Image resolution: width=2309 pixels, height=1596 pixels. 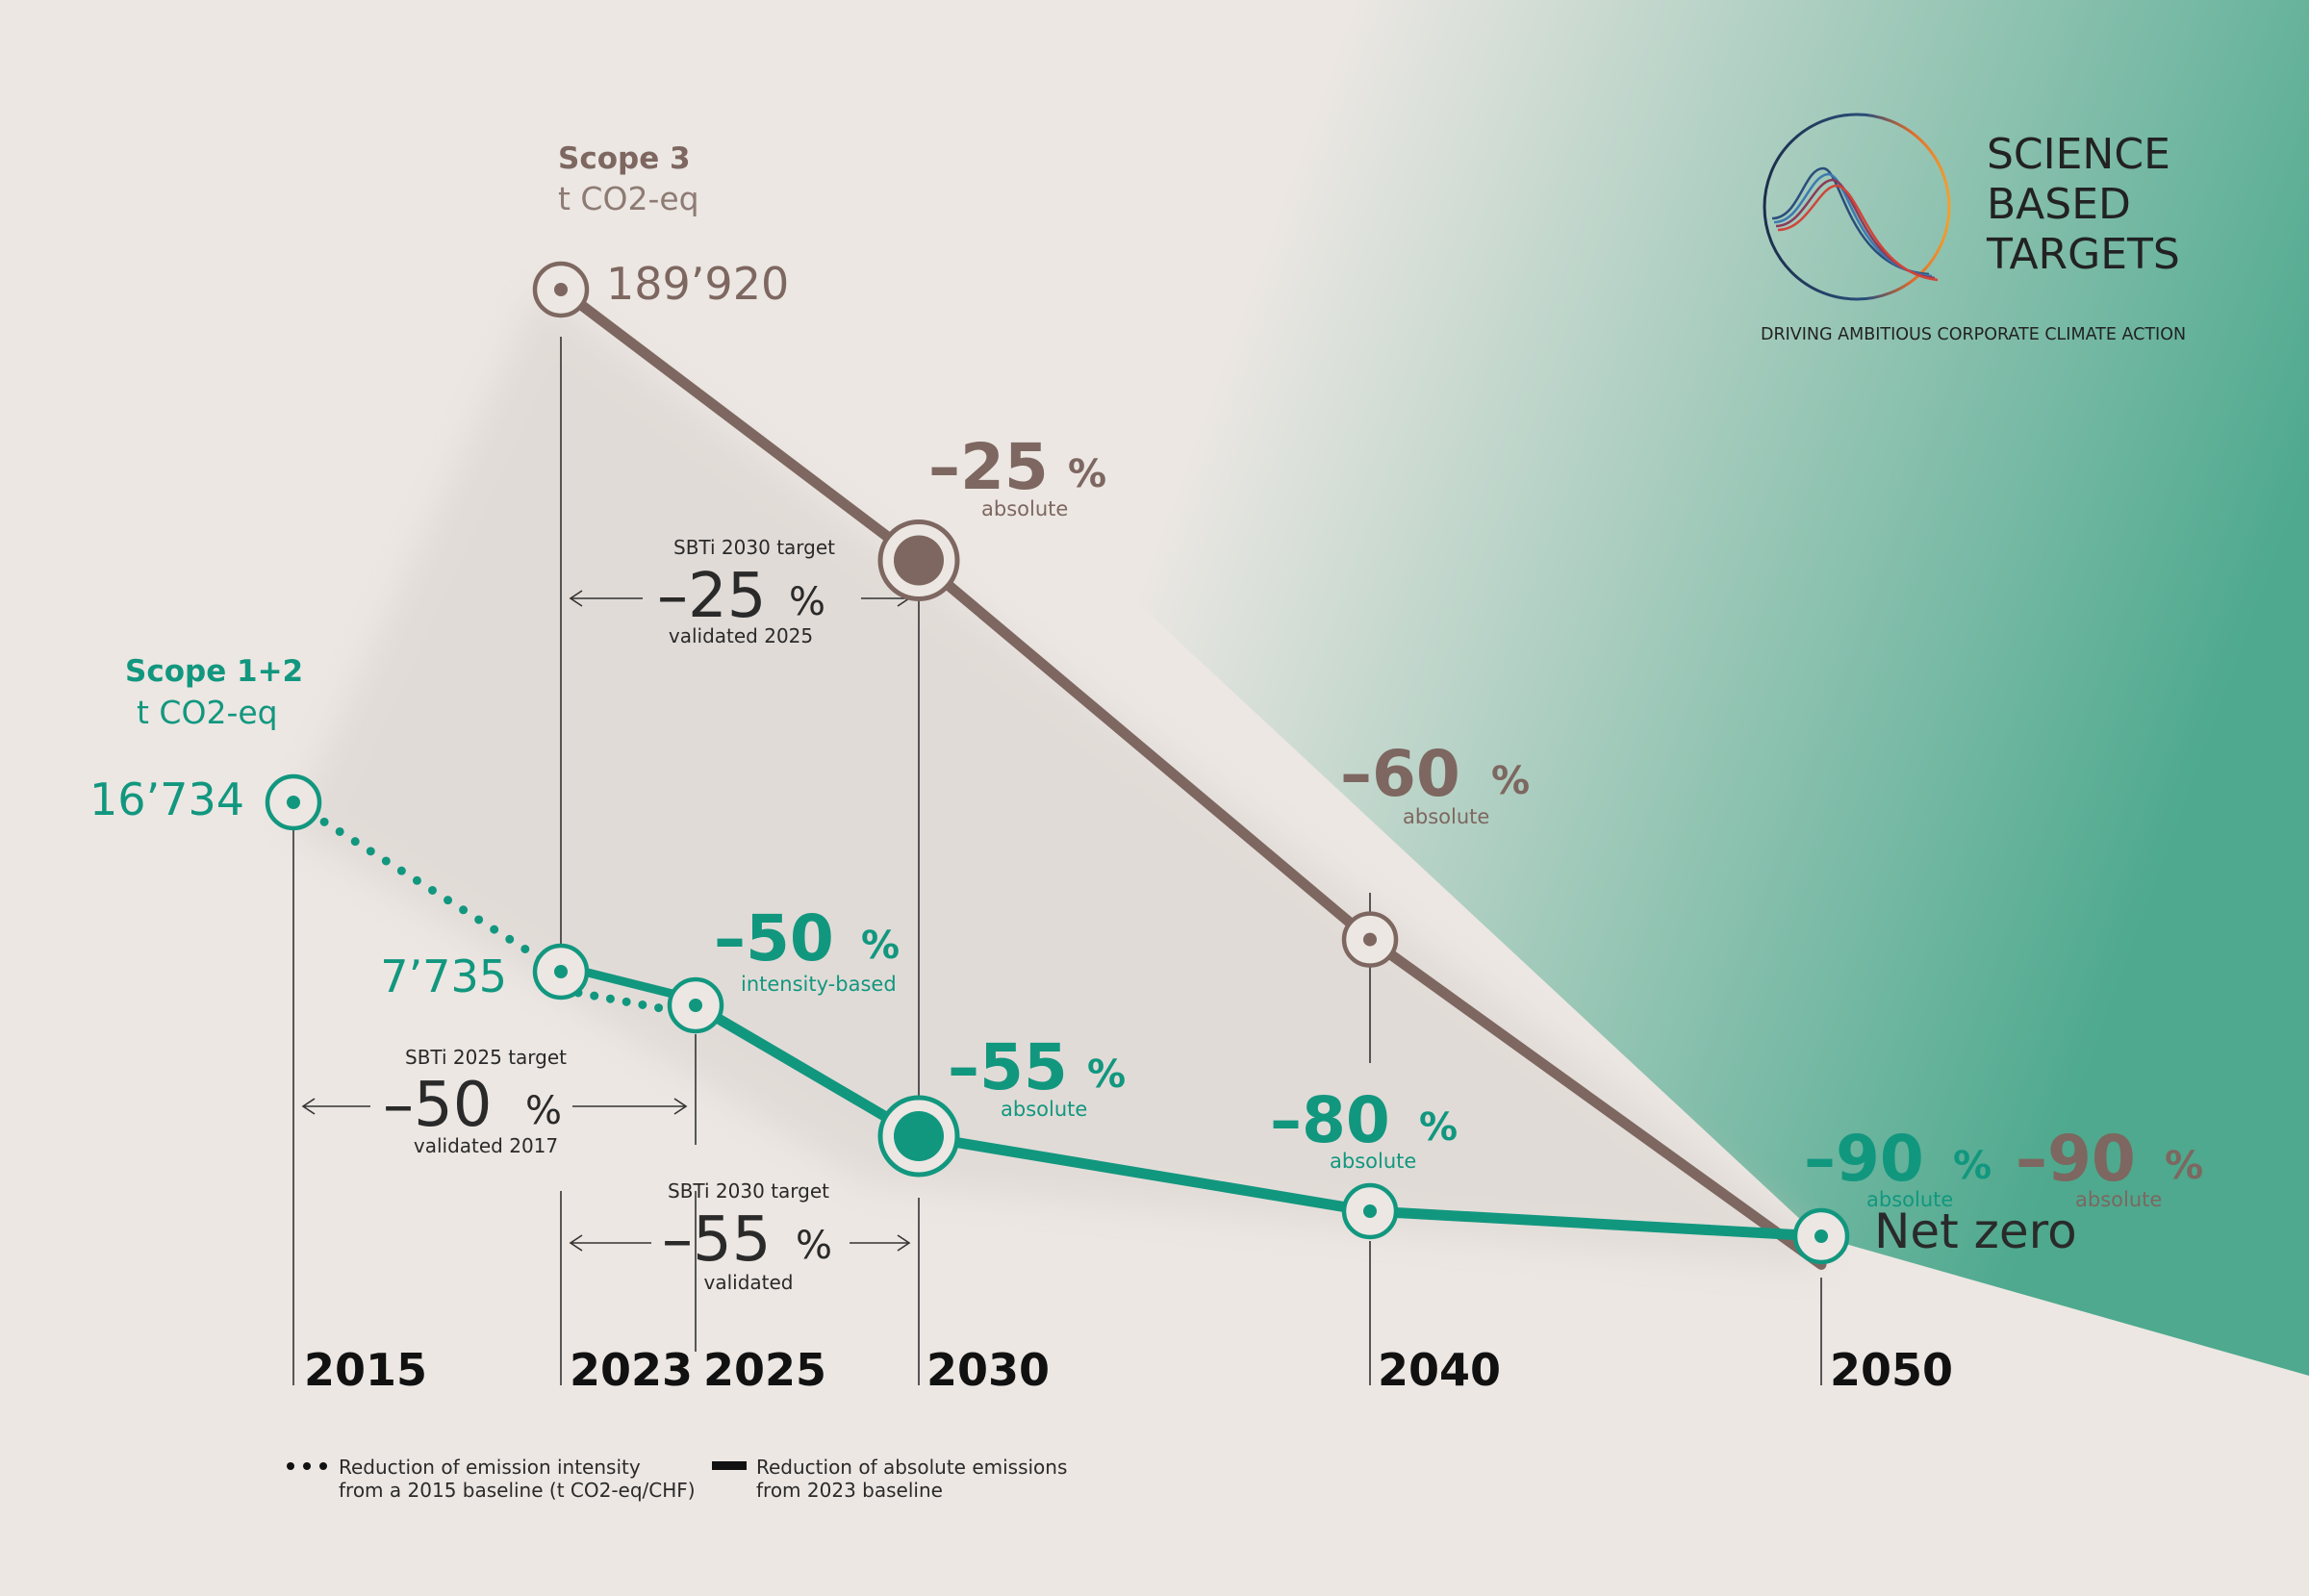 What do you see at coordinates (1595, 1223) in the screenshot?
I see `scope12-segment-2040-2050` at bounding box center [1595, 1223].